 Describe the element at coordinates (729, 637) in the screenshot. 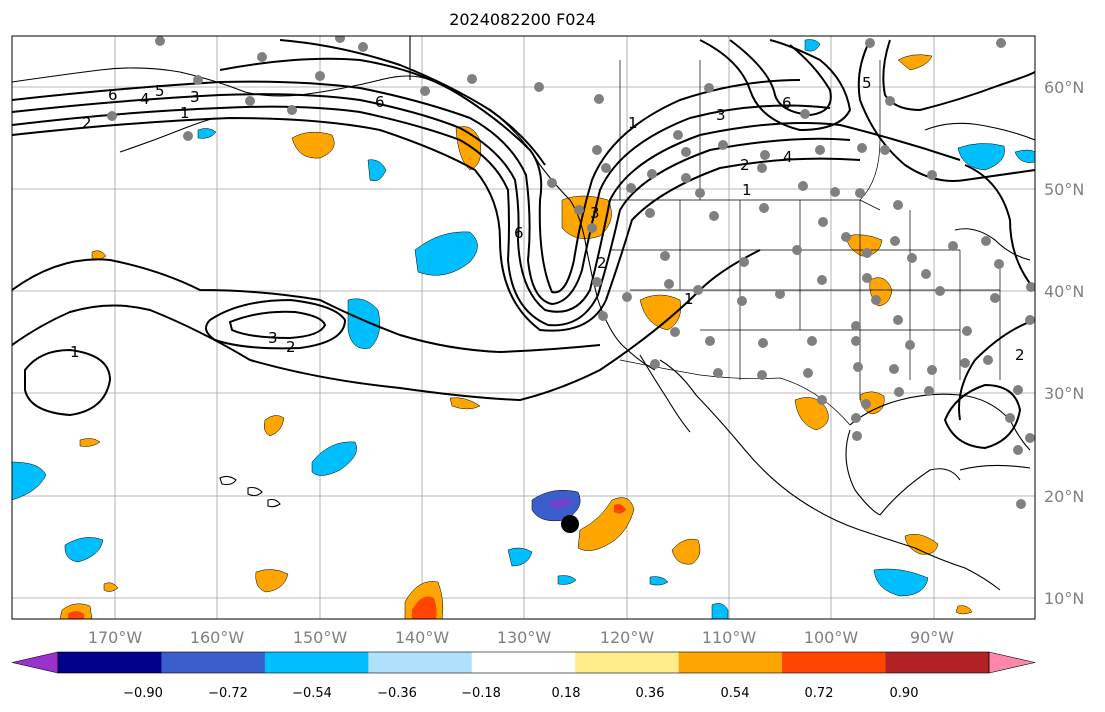

I see `lon-tick-label: 110°W` at that location.